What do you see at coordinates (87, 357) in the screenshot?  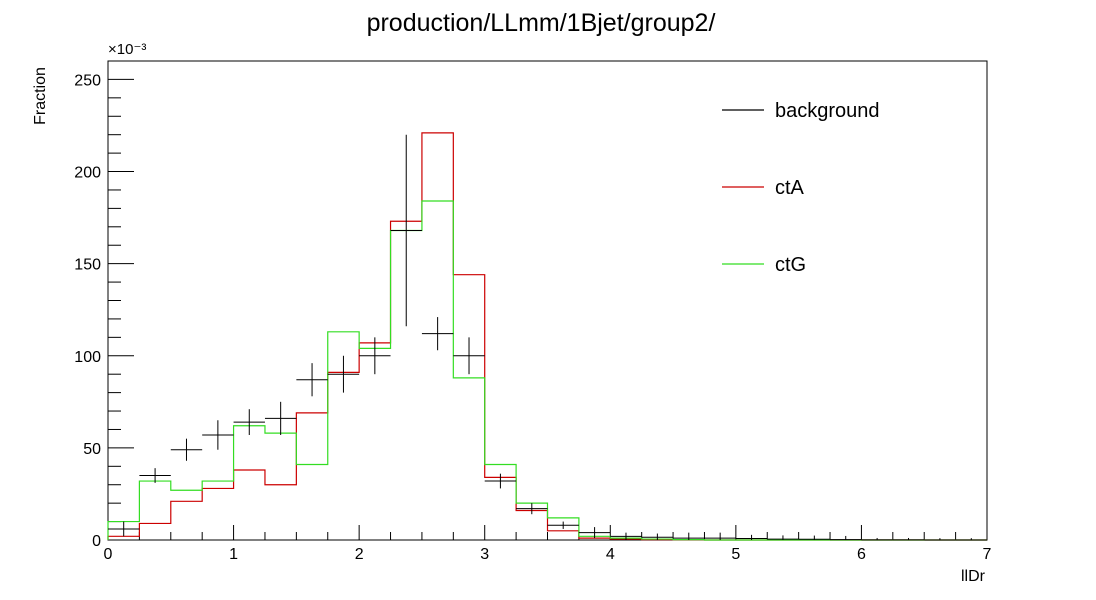 I see `y-tick-label: 100` at bounding box center [87, 357].